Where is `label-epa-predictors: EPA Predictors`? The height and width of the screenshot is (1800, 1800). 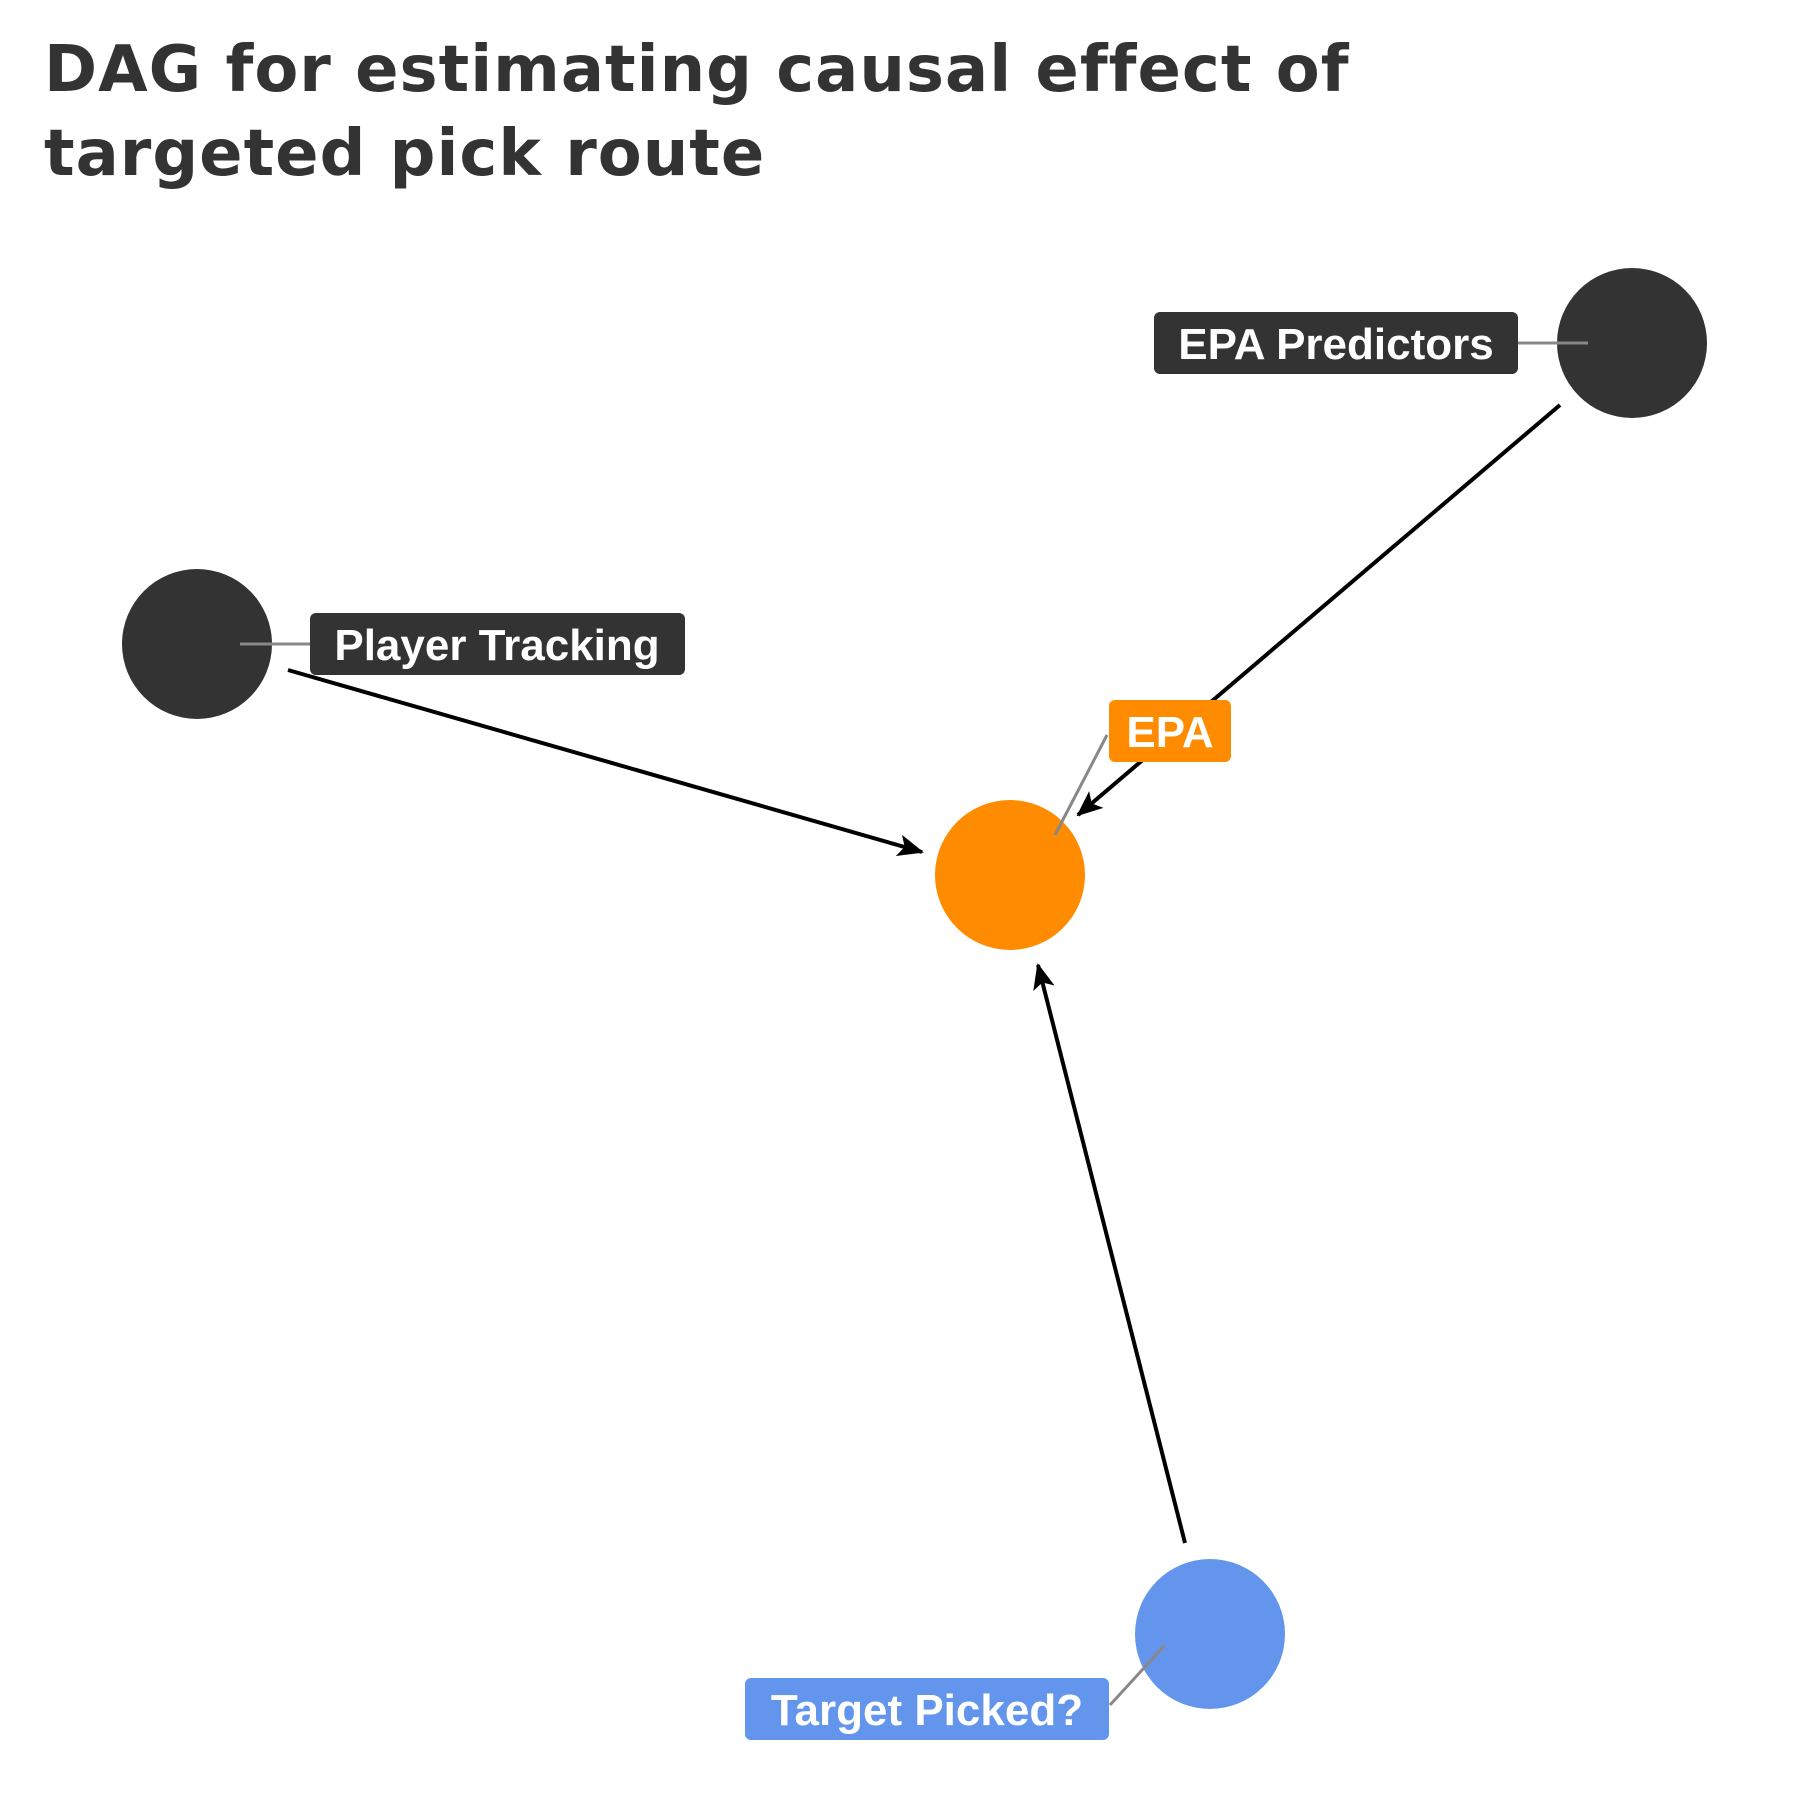 label-epa-predictors: EPA Predictors is located at coordinates (1336, 343).